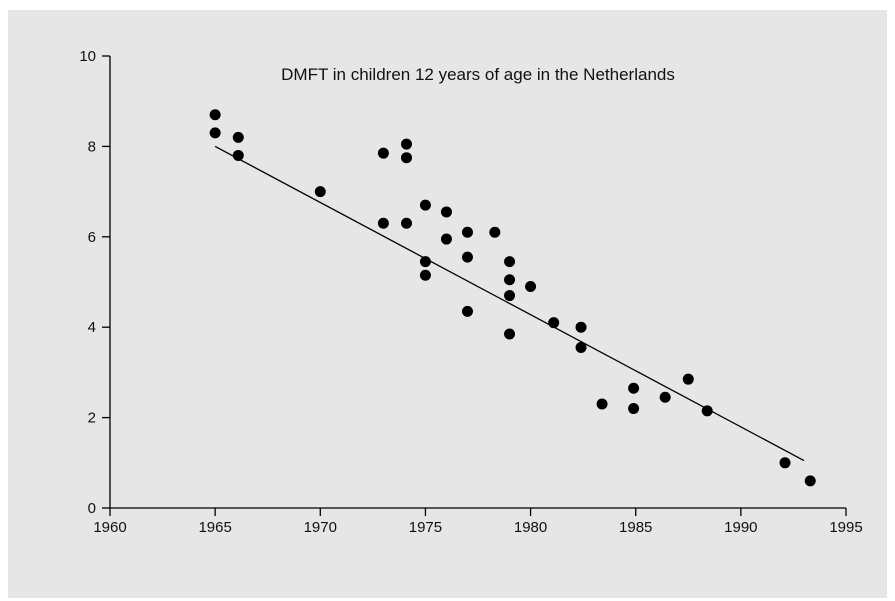 Image resolution: width=895 pixels, height=601 pixels. Describe the element at coordinates (92, 508) in the screenshot. I see `y-tick-label: 0` at that location.